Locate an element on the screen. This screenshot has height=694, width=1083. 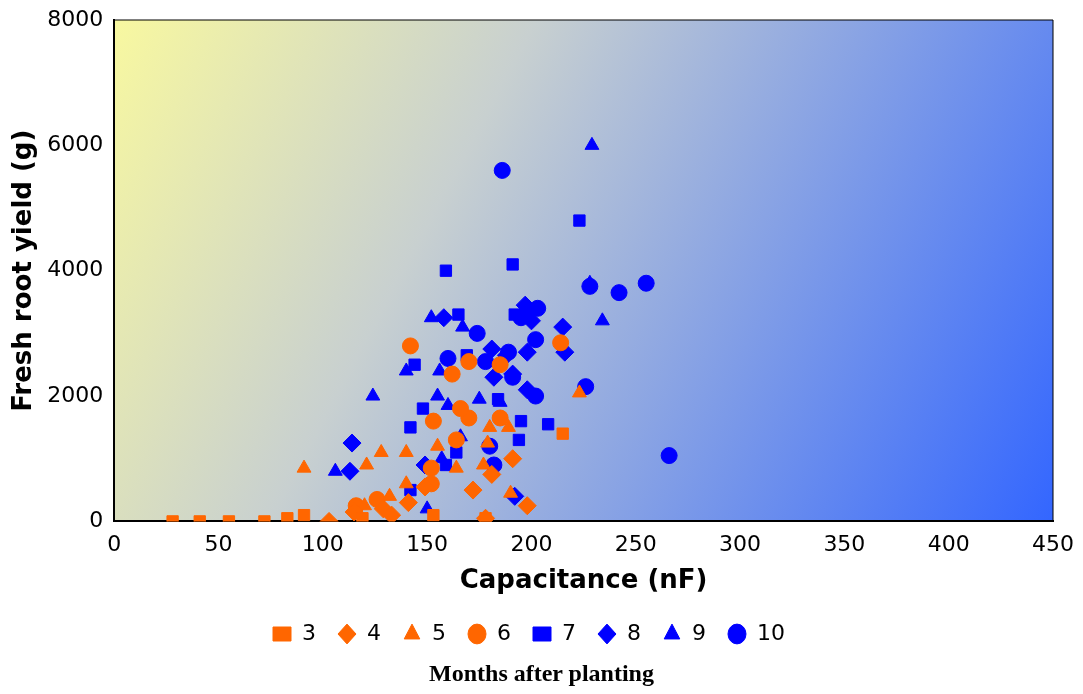
y-tick-label: 0 is located at coordinates (96, 520).